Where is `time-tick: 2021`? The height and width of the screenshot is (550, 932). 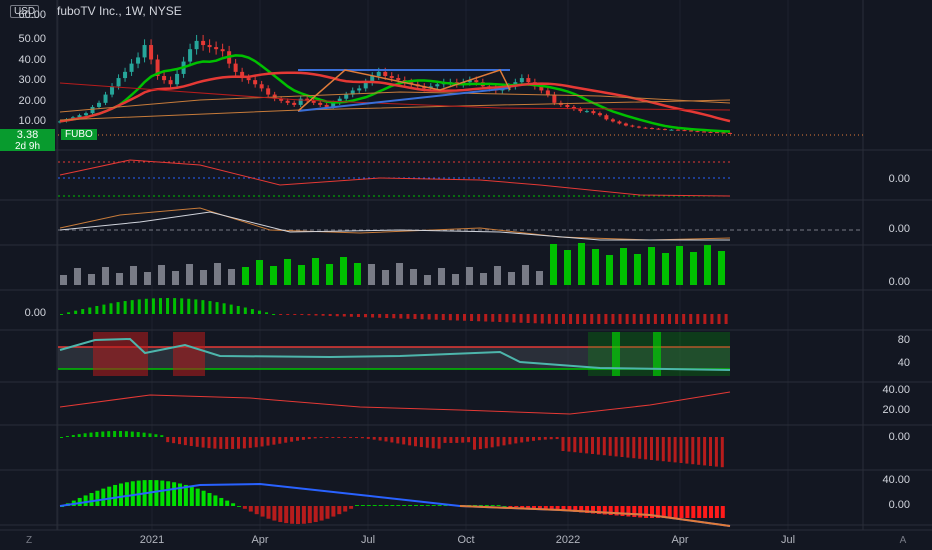 time-tick: 2021 is located at coordinates (152, 540).